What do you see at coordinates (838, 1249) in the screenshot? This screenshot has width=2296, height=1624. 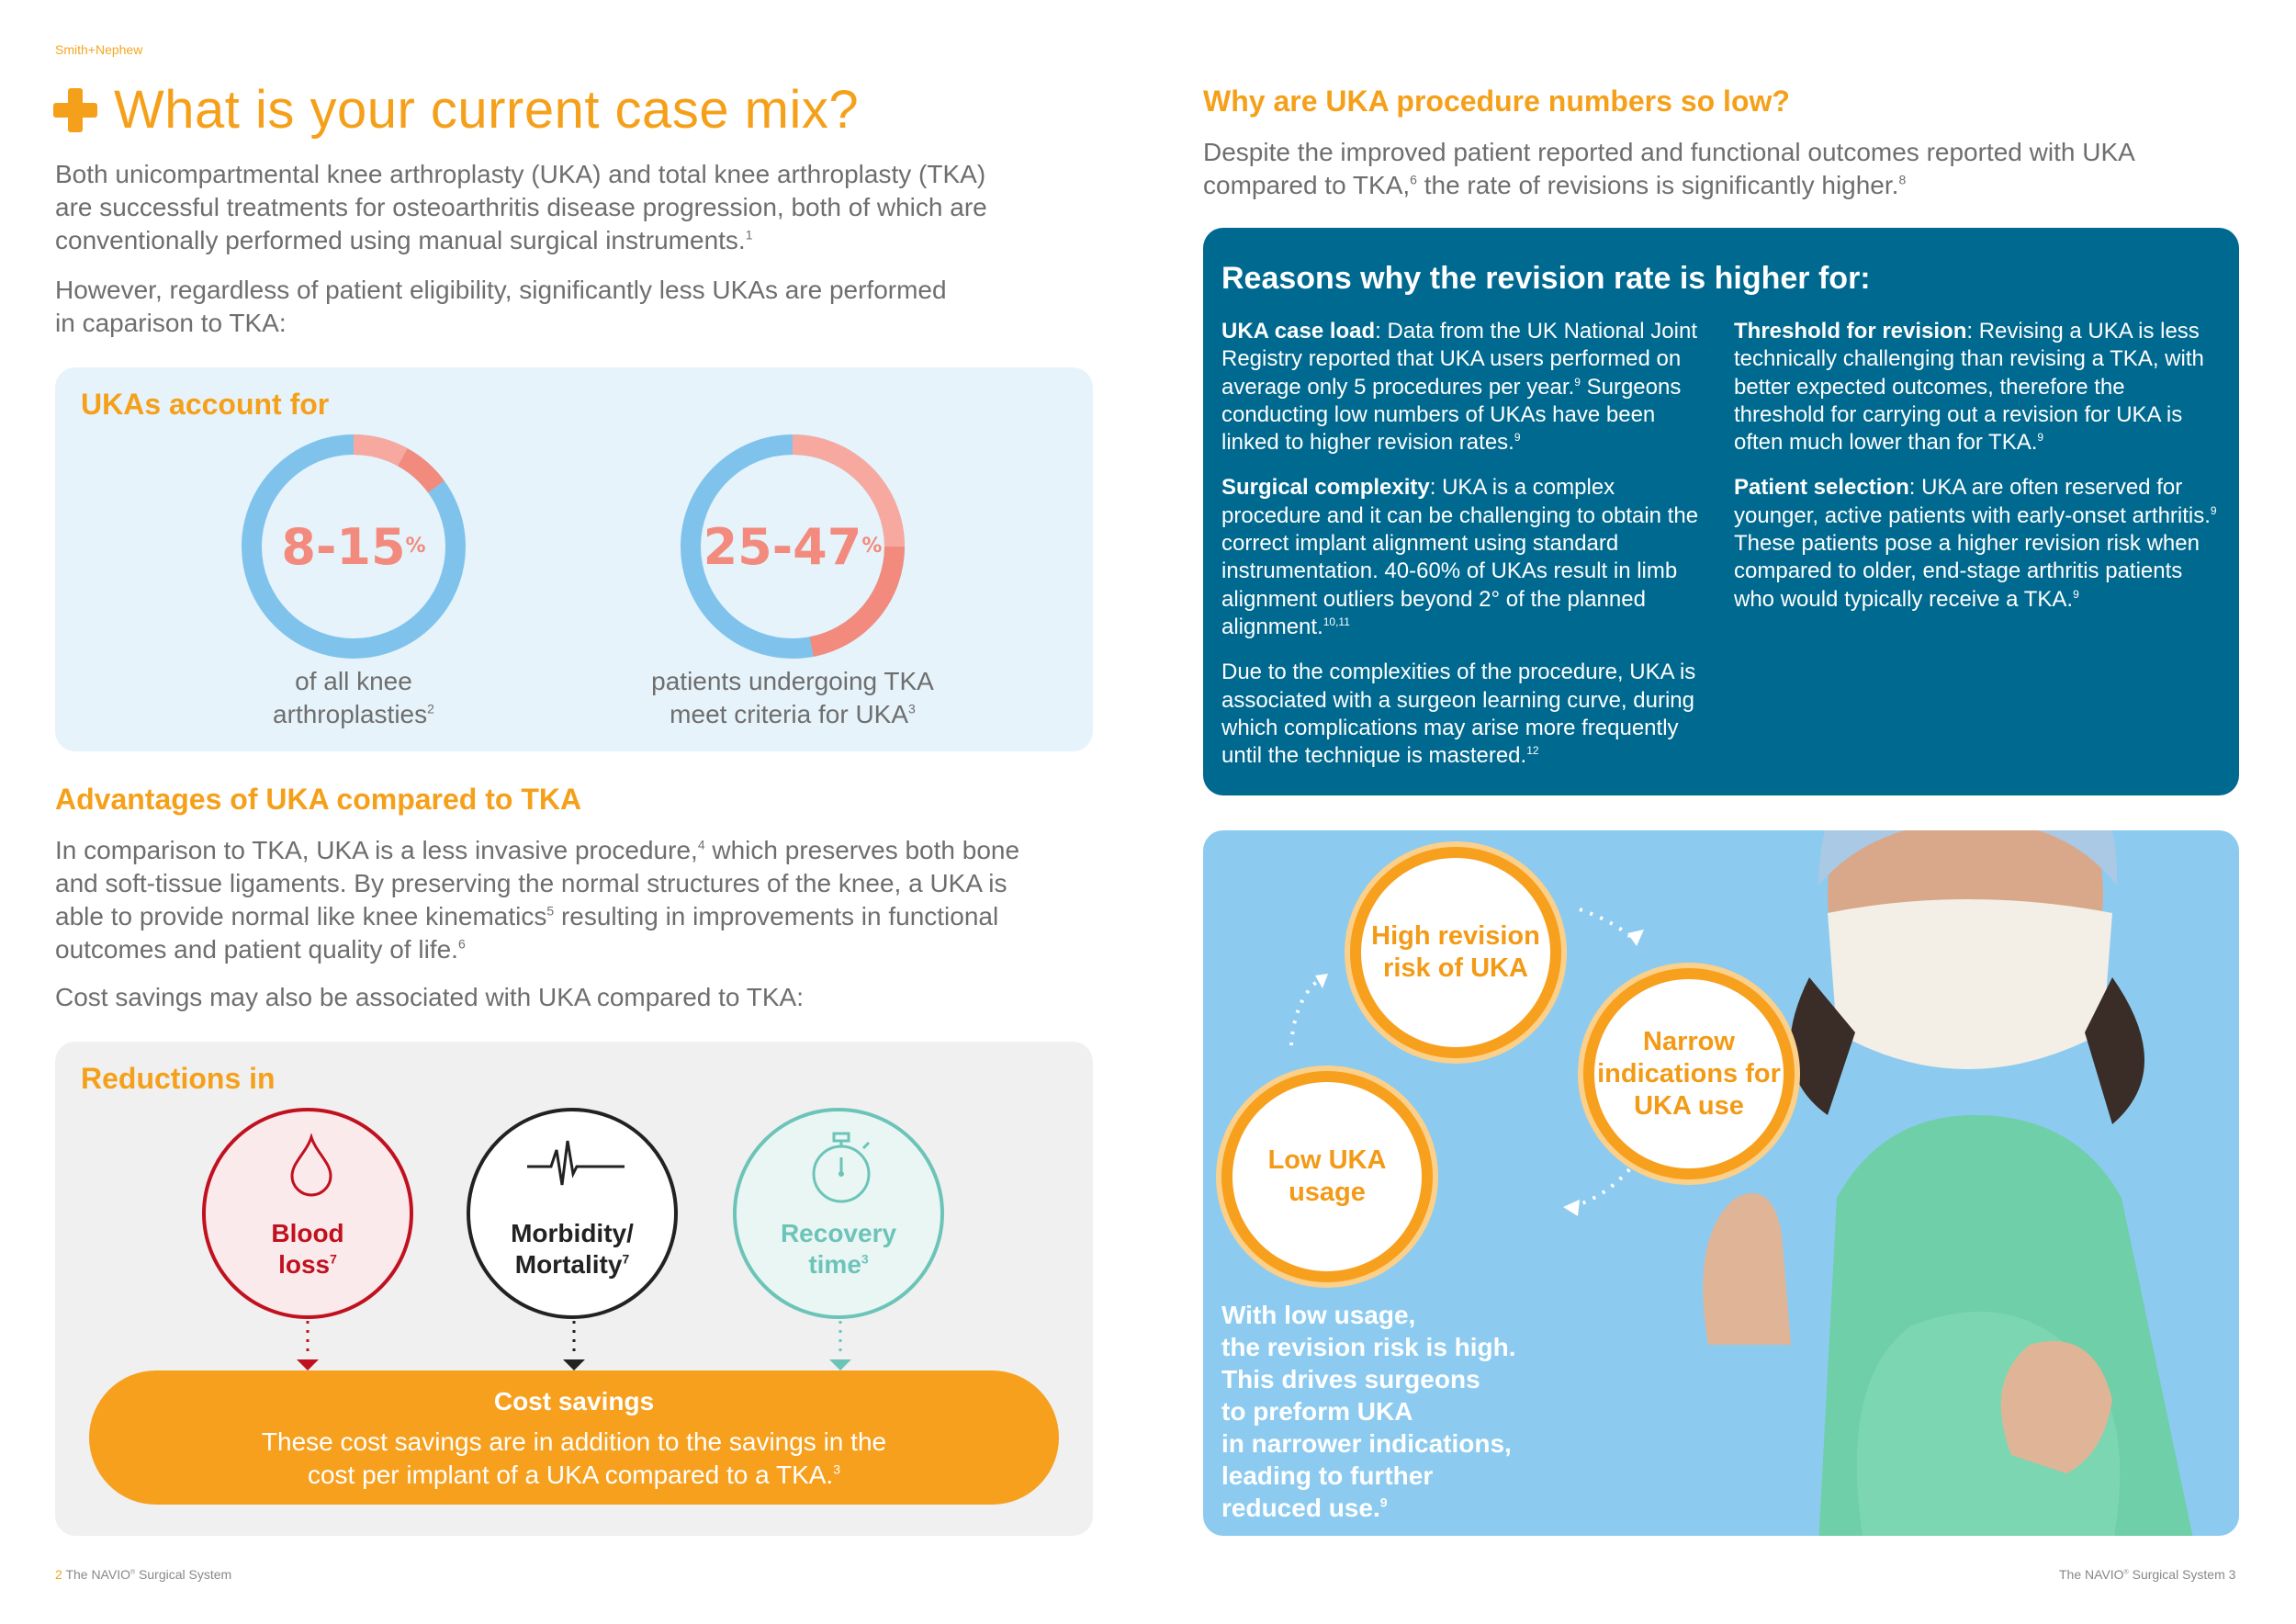 I see `recovery-time-label: Recovery time3` at bounding box center [838, 1249].